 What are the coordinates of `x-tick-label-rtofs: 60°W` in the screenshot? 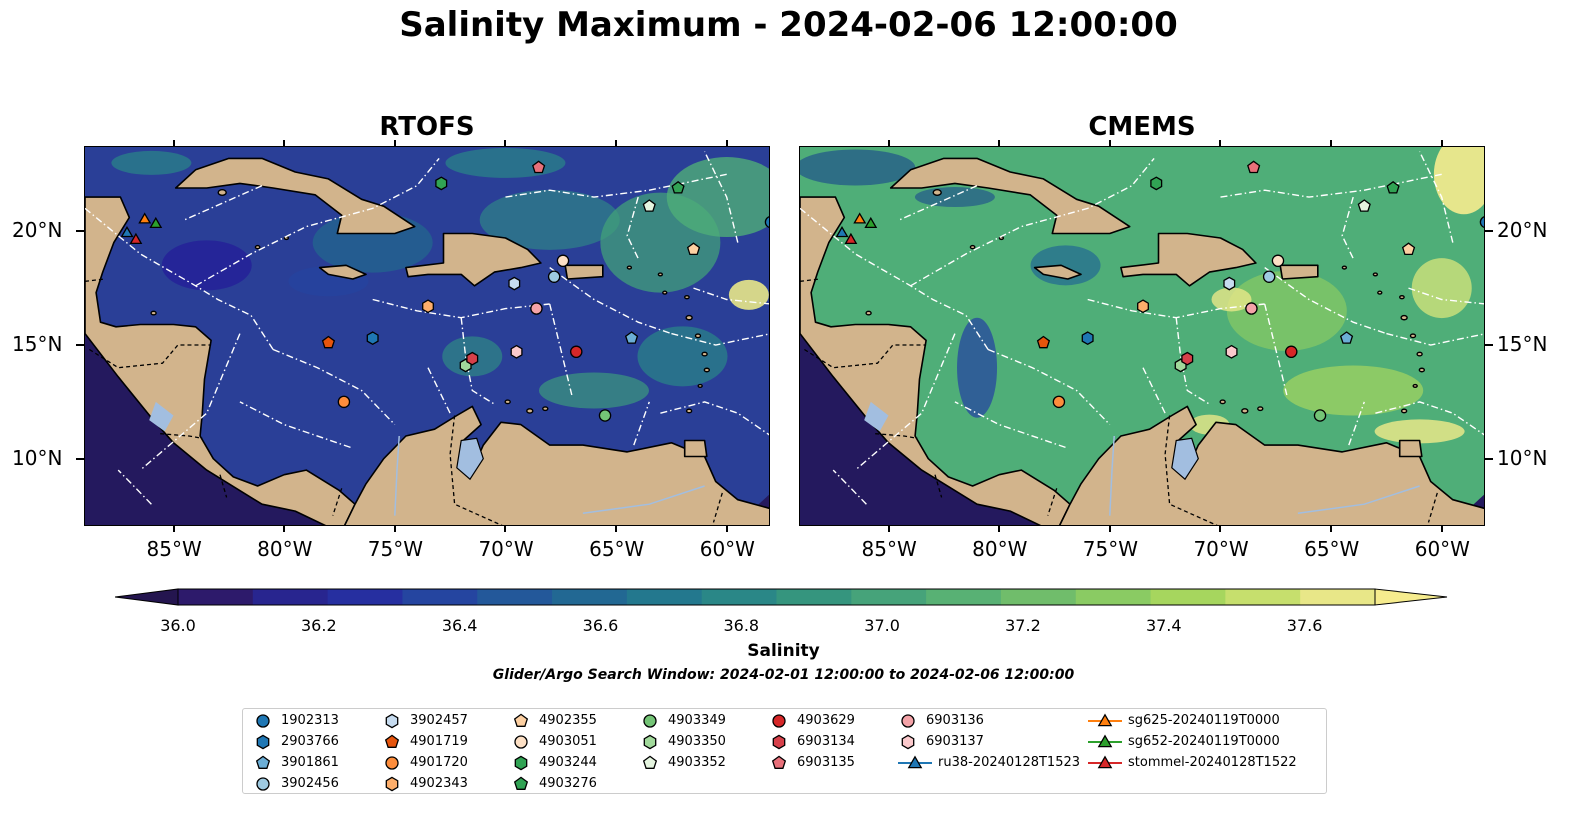 It's located at (727, 549).